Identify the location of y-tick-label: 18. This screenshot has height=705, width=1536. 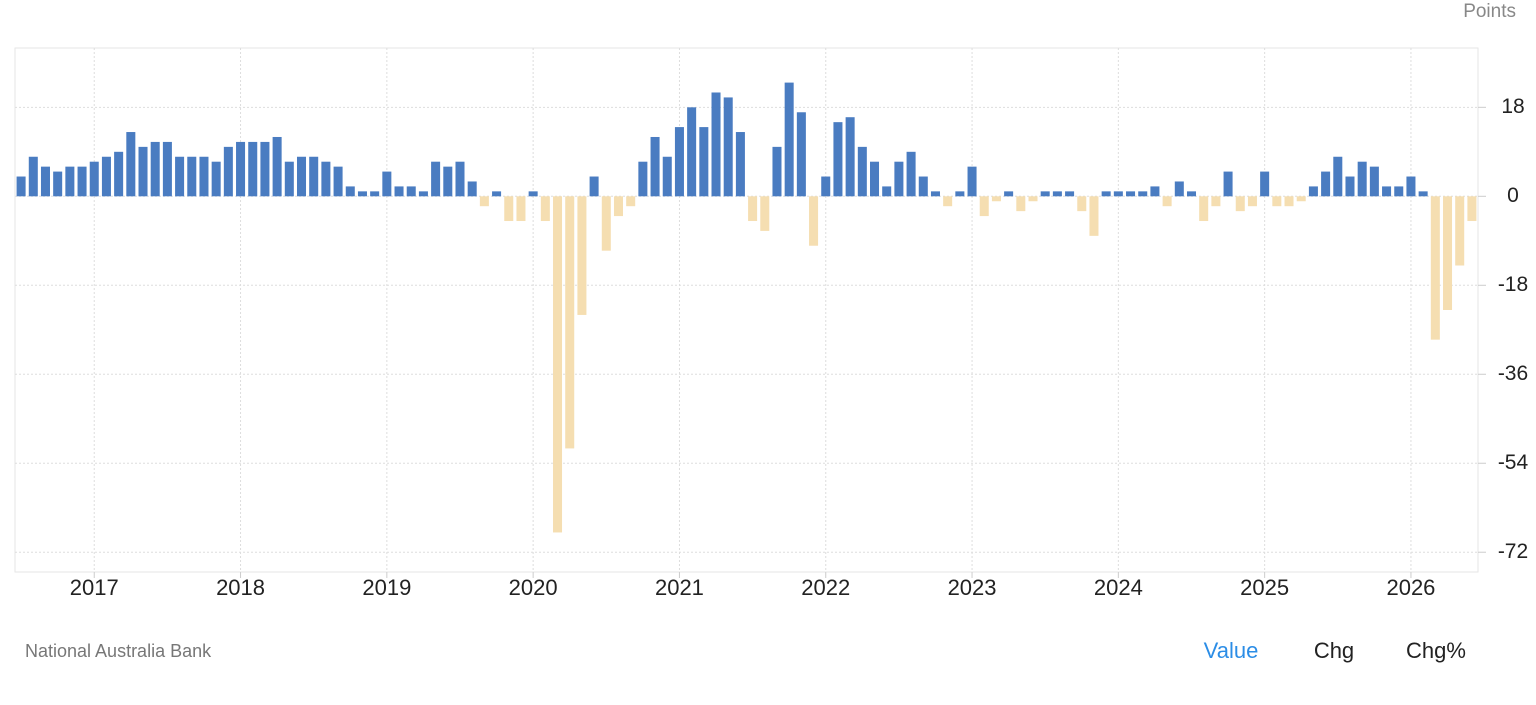
(1512, 106).